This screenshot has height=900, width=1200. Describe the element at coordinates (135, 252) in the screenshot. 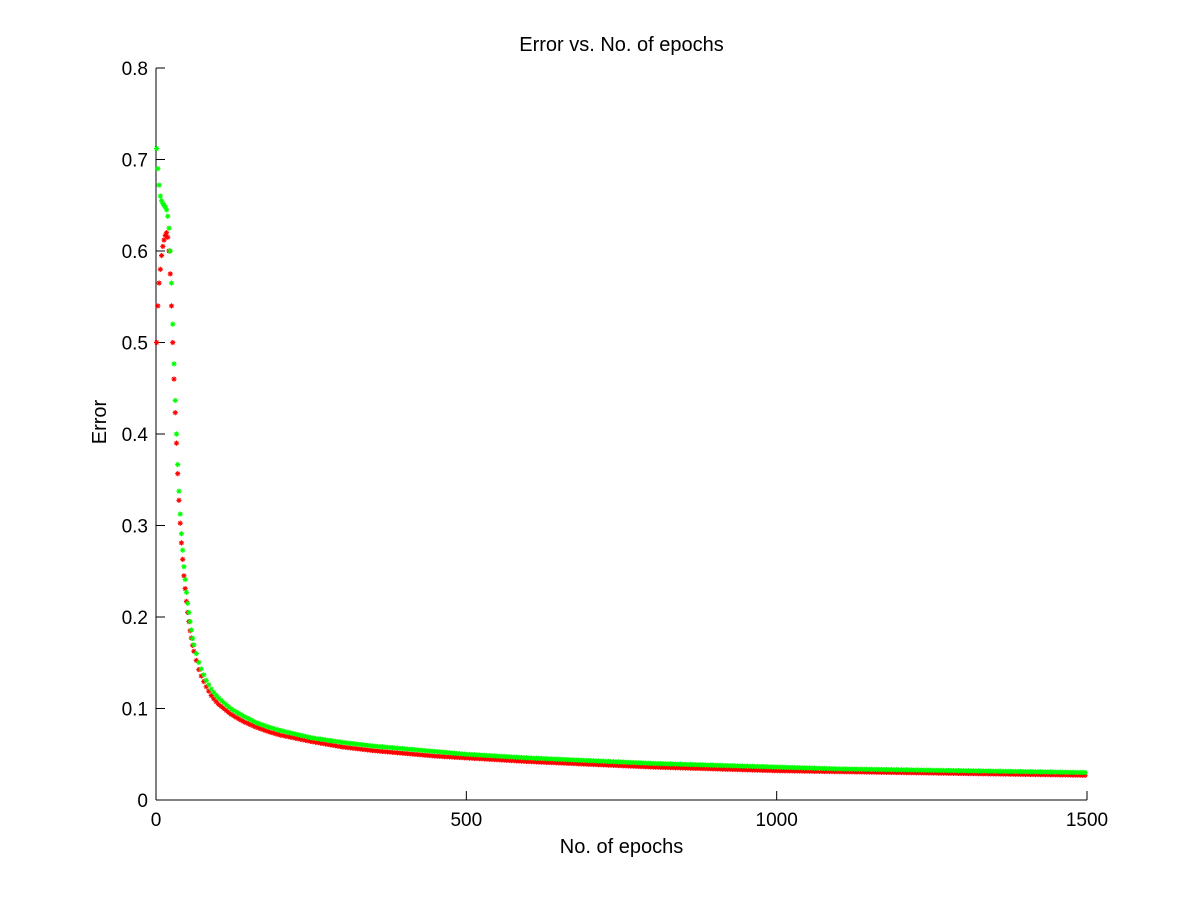

I see `y-tick-label: 0.6` at that location.